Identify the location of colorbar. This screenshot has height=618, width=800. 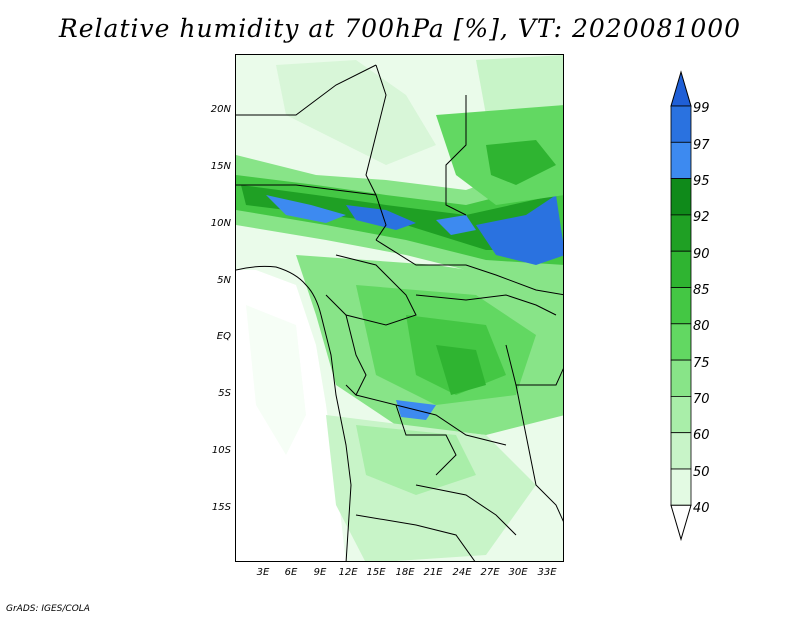
(681, 306).